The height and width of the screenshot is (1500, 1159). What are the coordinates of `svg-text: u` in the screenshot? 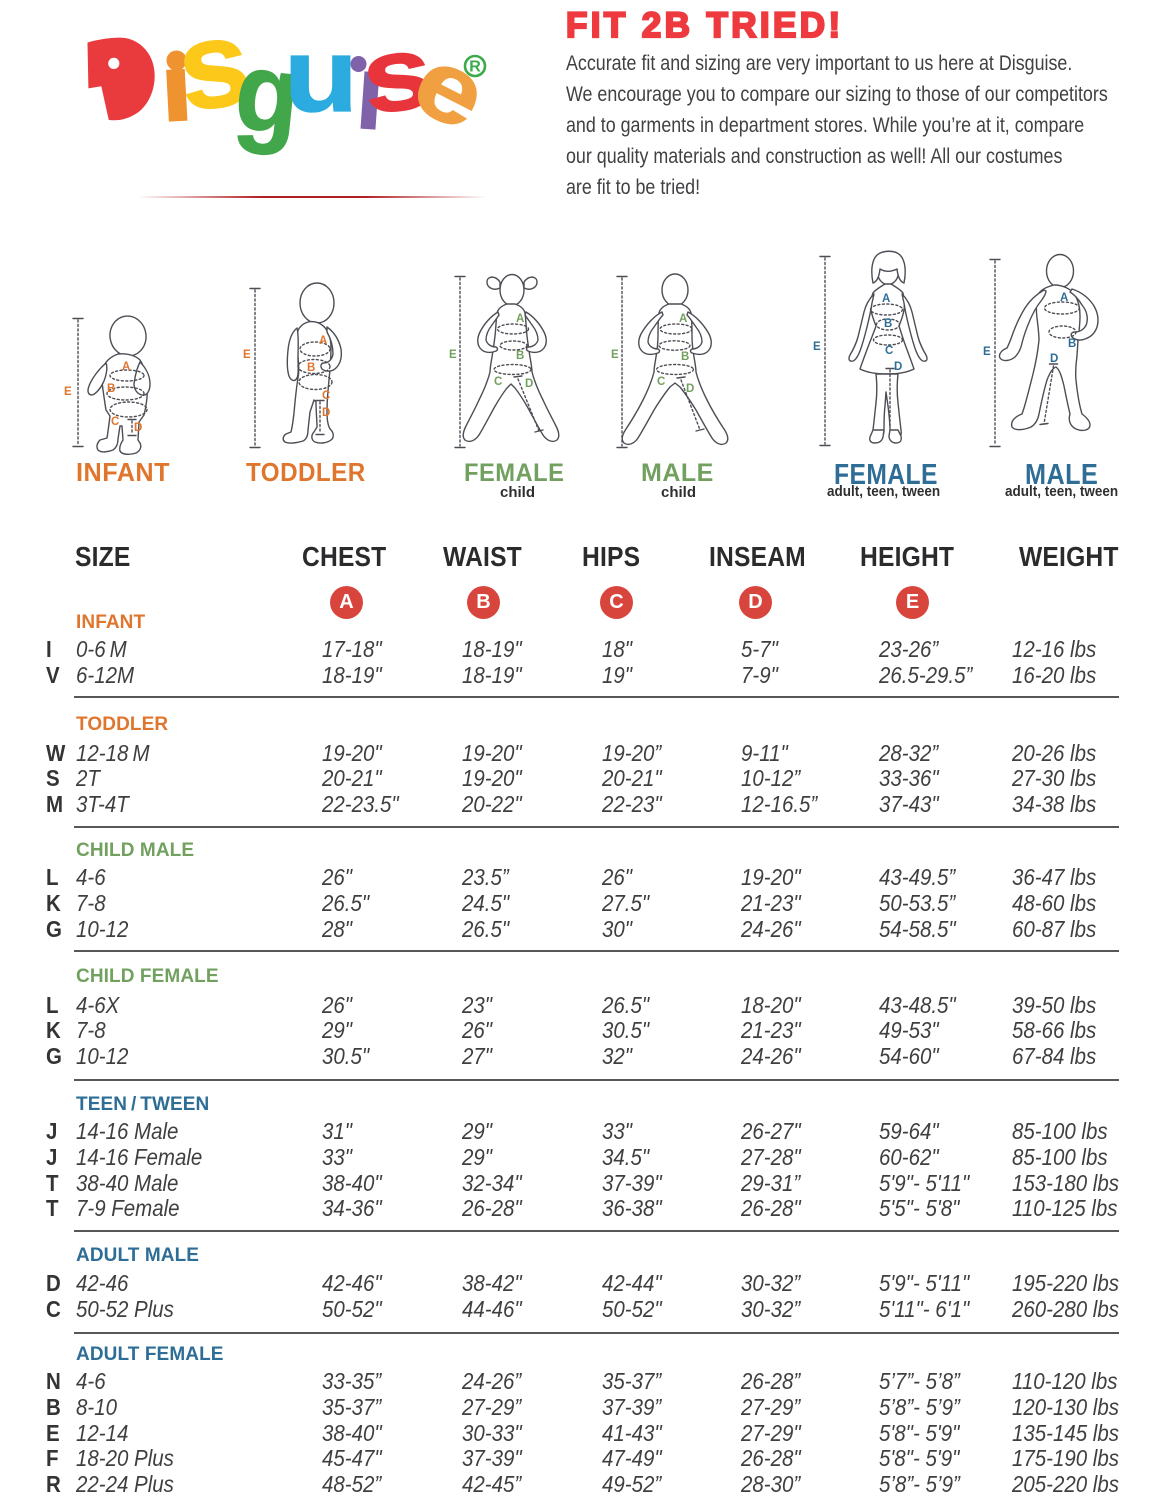 It's located at (321, 76).